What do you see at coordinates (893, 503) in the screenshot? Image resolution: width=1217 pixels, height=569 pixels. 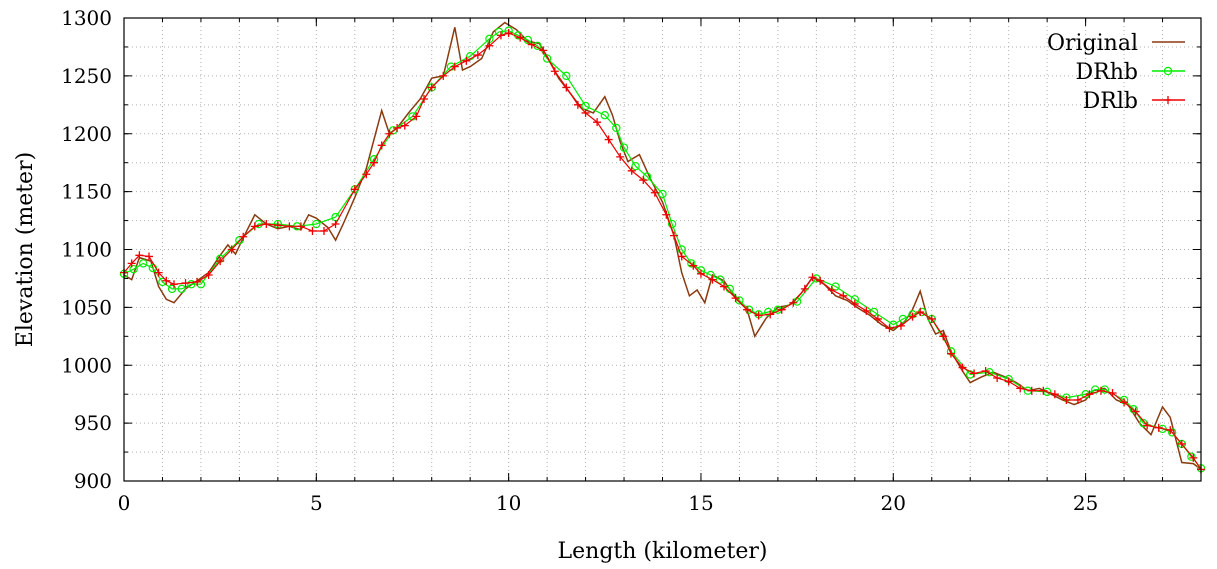 I see `x-tick-label: 20` at bounding box center [893, 503].